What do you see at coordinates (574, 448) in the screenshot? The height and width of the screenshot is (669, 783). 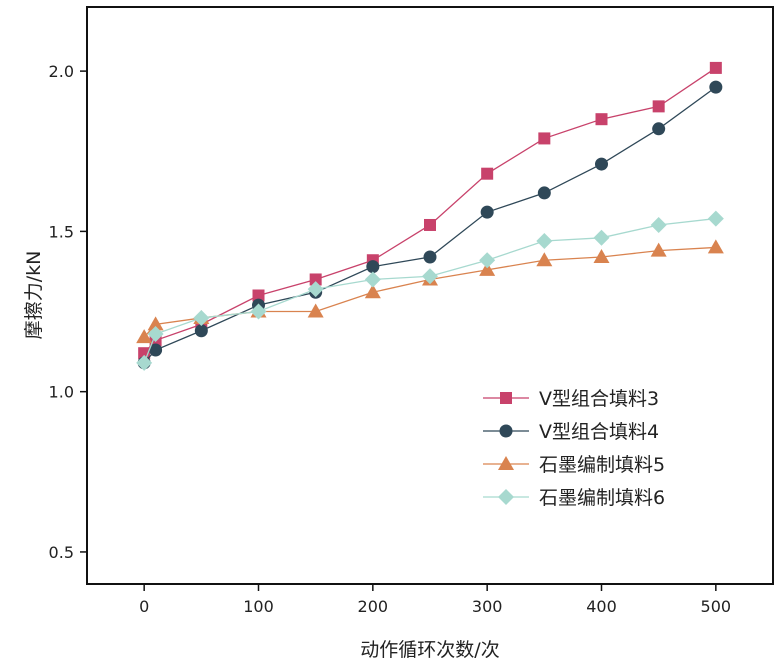 I see `legend: V型组合填料3 V型组合填料4 石墨编制填料5 石墨编制填料6` at bounding box center [574, 448].